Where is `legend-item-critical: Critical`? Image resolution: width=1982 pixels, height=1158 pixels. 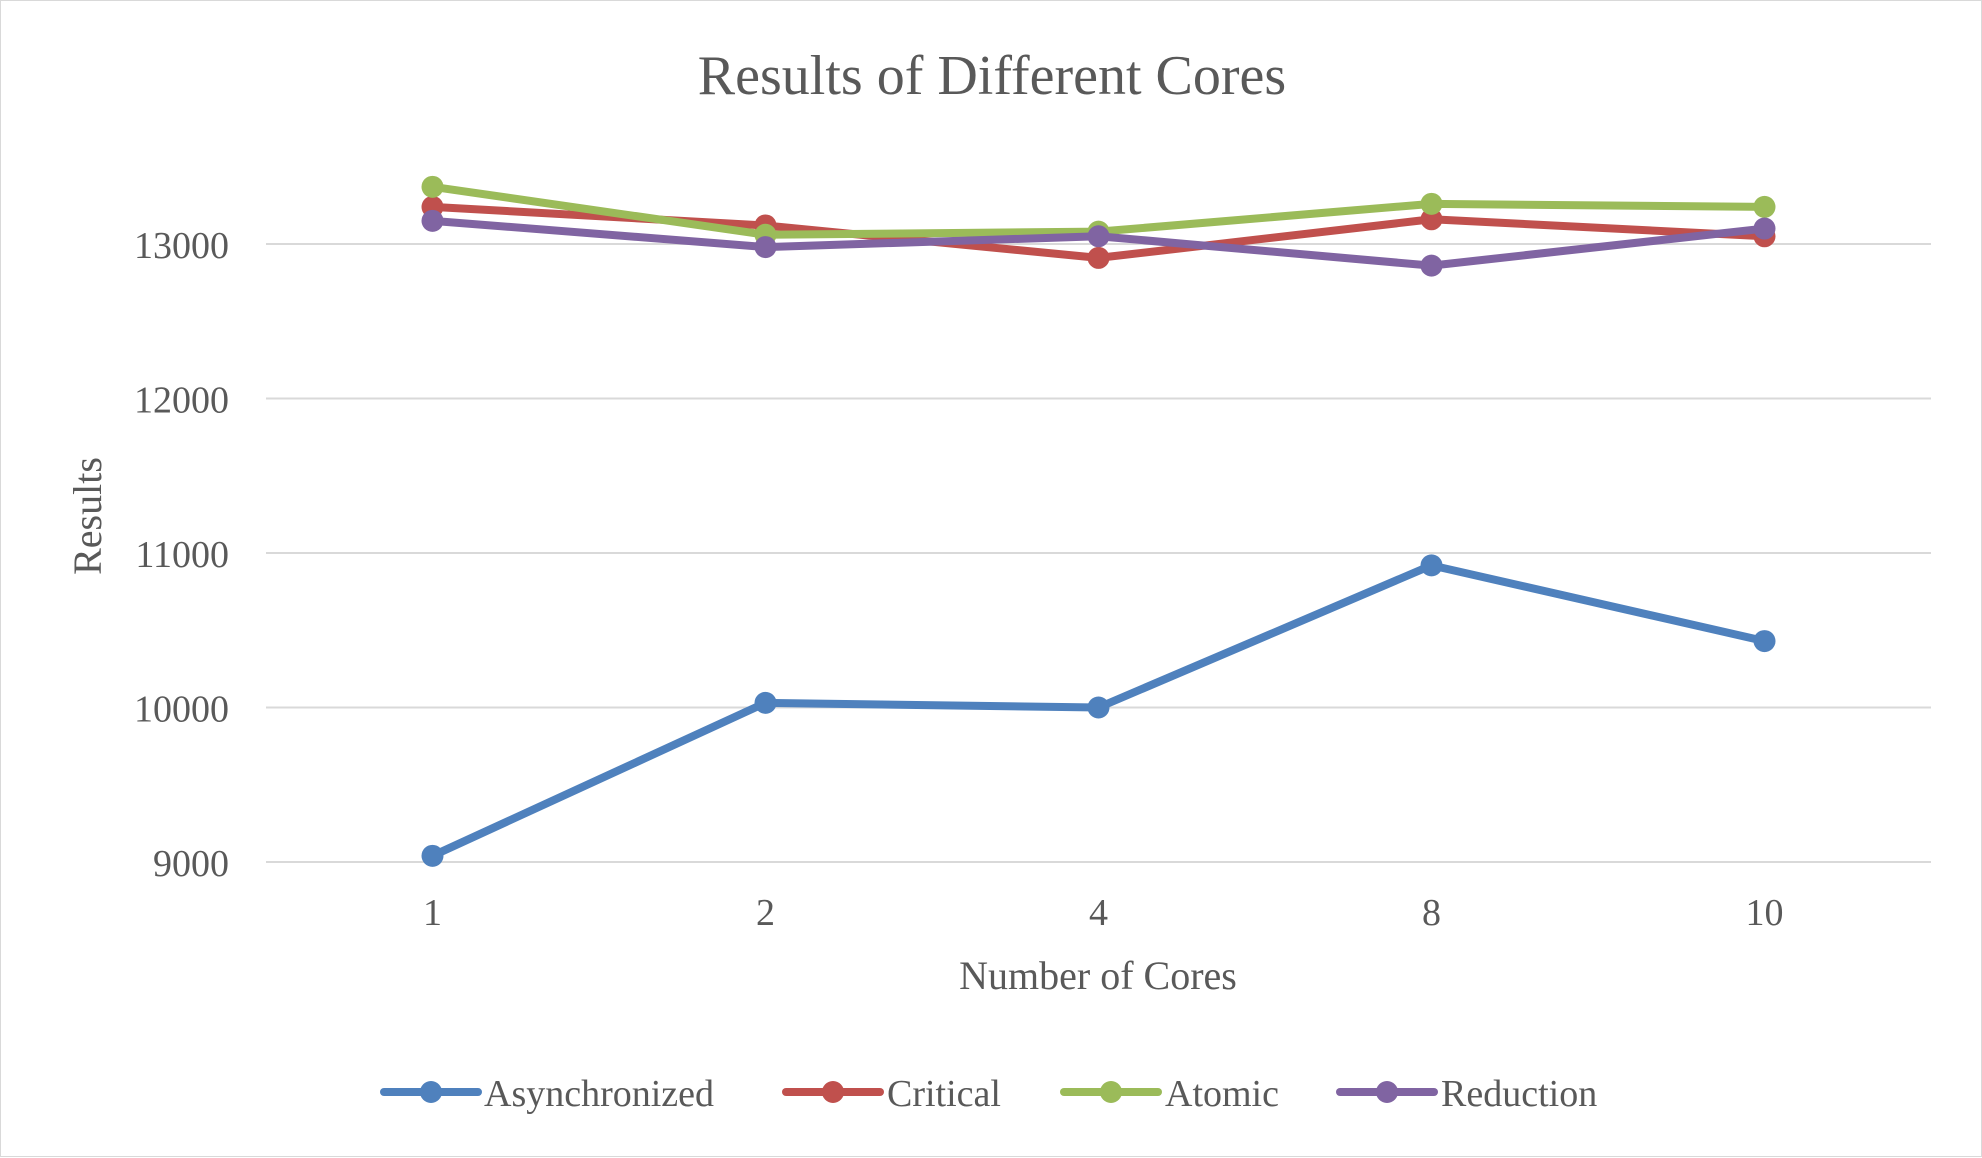
legend-item-critical: Critical is located at coordinates (891, 1094).